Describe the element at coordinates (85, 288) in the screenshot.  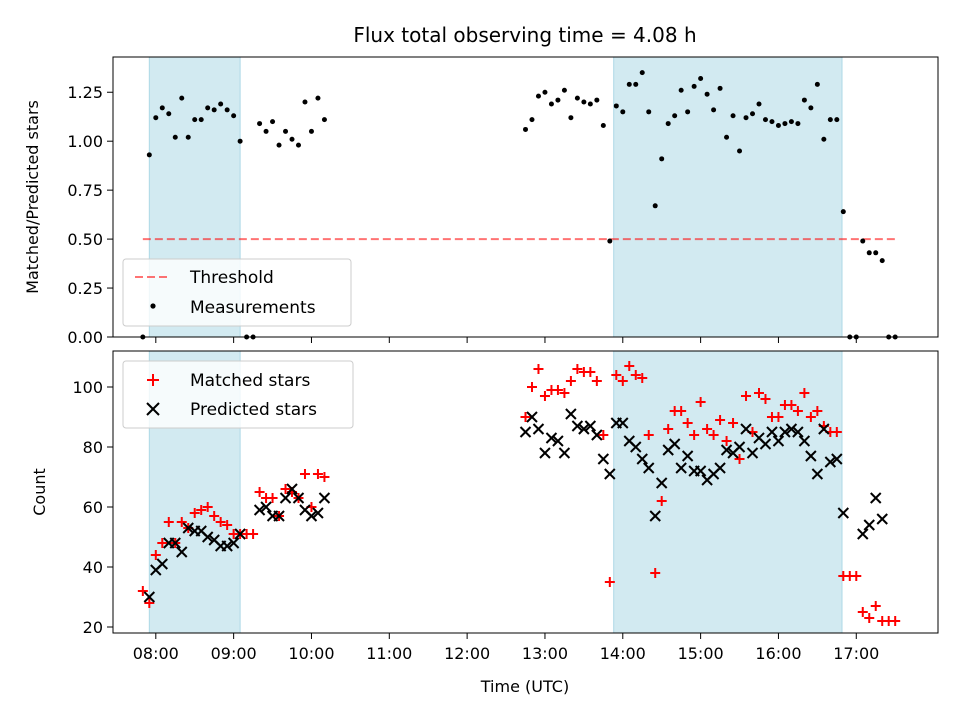
I see `y-tick-label: 0.25` at that location.